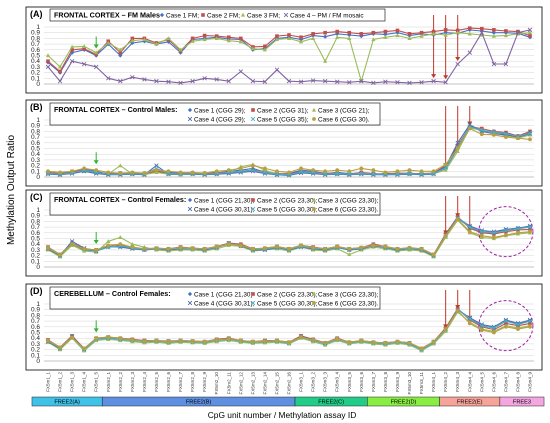 The image size is (550, 423). I want to click on y-tick-label: 0.2, so click(35, 73).